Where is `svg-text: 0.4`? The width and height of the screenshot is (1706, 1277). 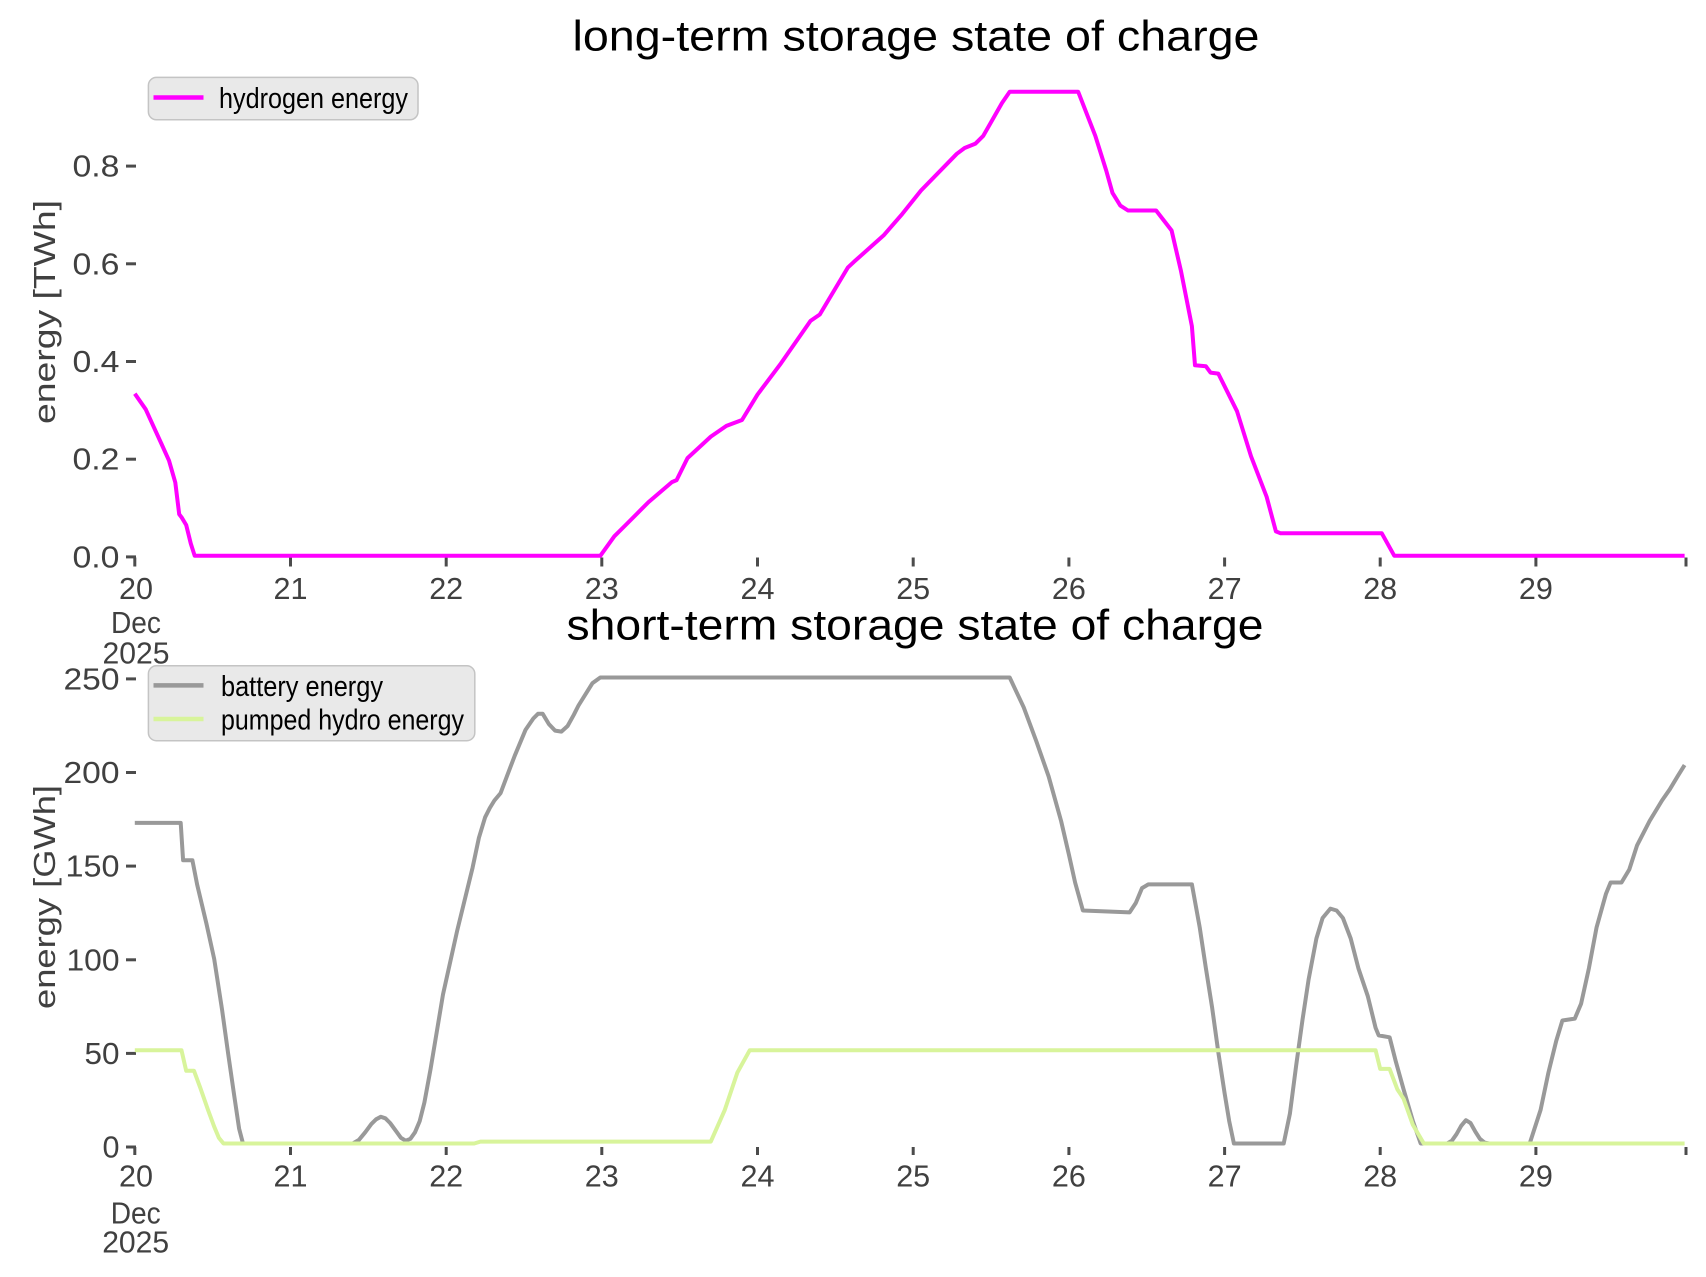 svg-text: 0.4 is located at coordinates (96, 361).